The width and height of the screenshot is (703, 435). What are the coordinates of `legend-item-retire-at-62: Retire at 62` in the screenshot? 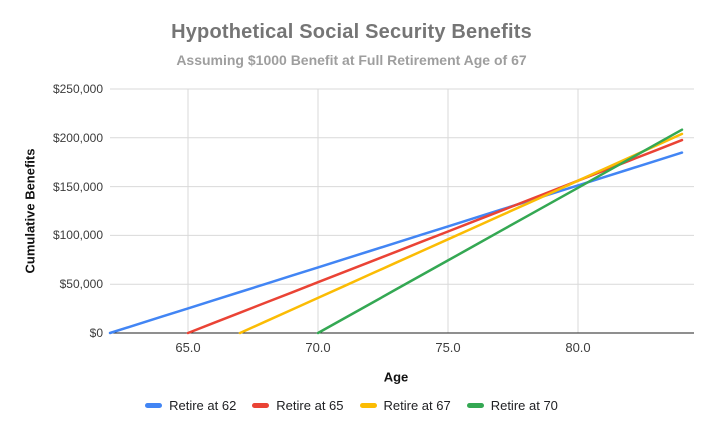 It's located at (190, 405).